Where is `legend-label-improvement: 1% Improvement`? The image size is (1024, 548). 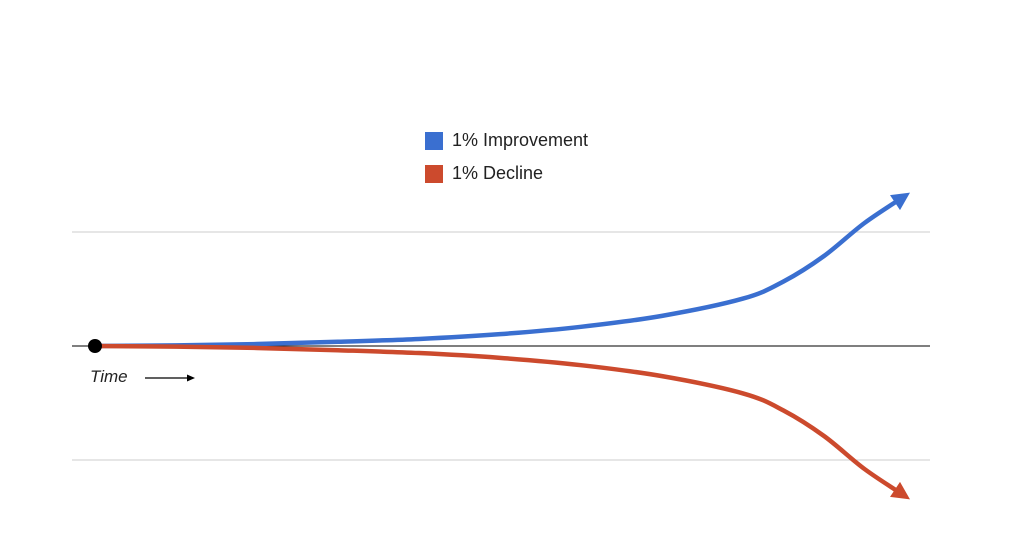 legend-label-improvement: 1% Improvement is located at coordinates (520, 140).